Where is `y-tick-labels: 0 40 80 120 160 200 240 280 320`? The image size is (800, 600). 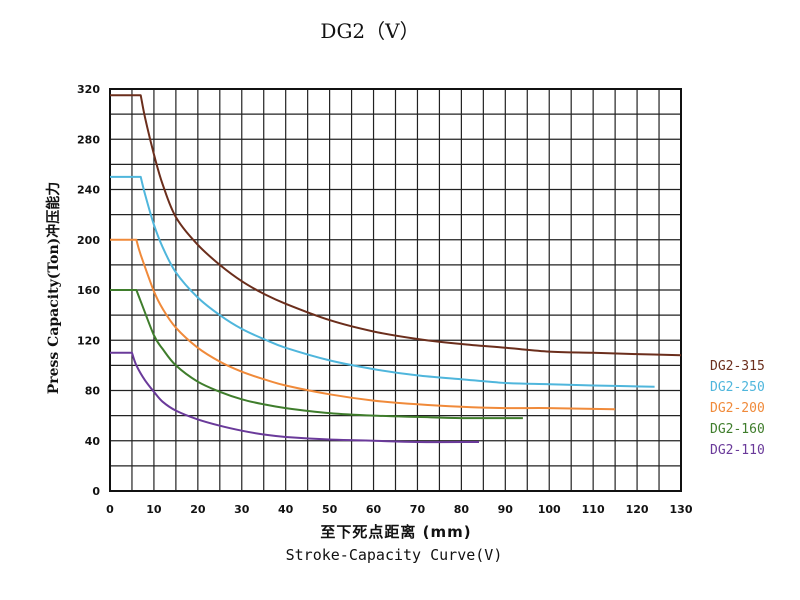
y-tick-labels: 0 40 80 120 160 200 240 280 320 is located at coordinates (88, 290).